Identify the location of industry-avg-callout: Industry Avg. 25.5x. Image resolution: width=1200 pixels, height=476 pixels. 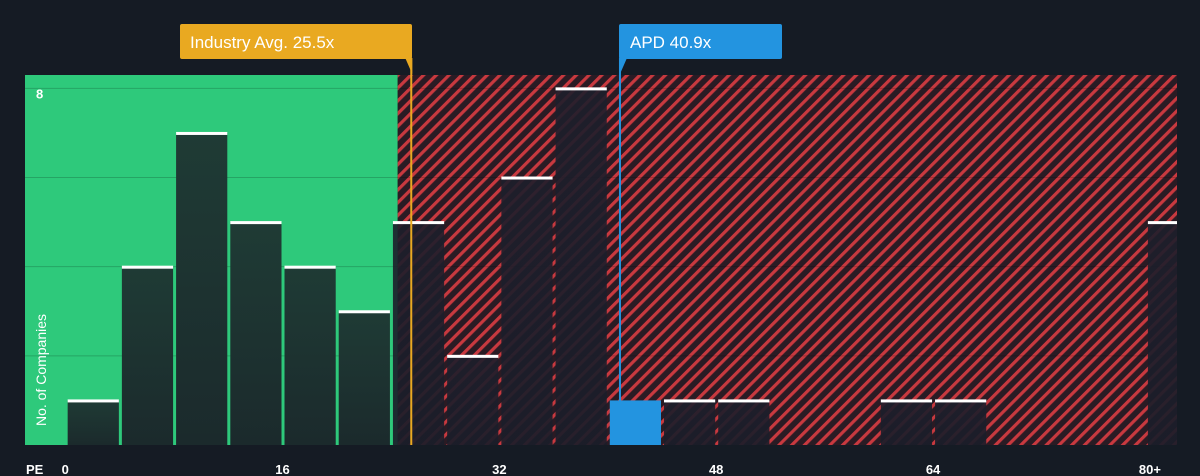
(296, 49).